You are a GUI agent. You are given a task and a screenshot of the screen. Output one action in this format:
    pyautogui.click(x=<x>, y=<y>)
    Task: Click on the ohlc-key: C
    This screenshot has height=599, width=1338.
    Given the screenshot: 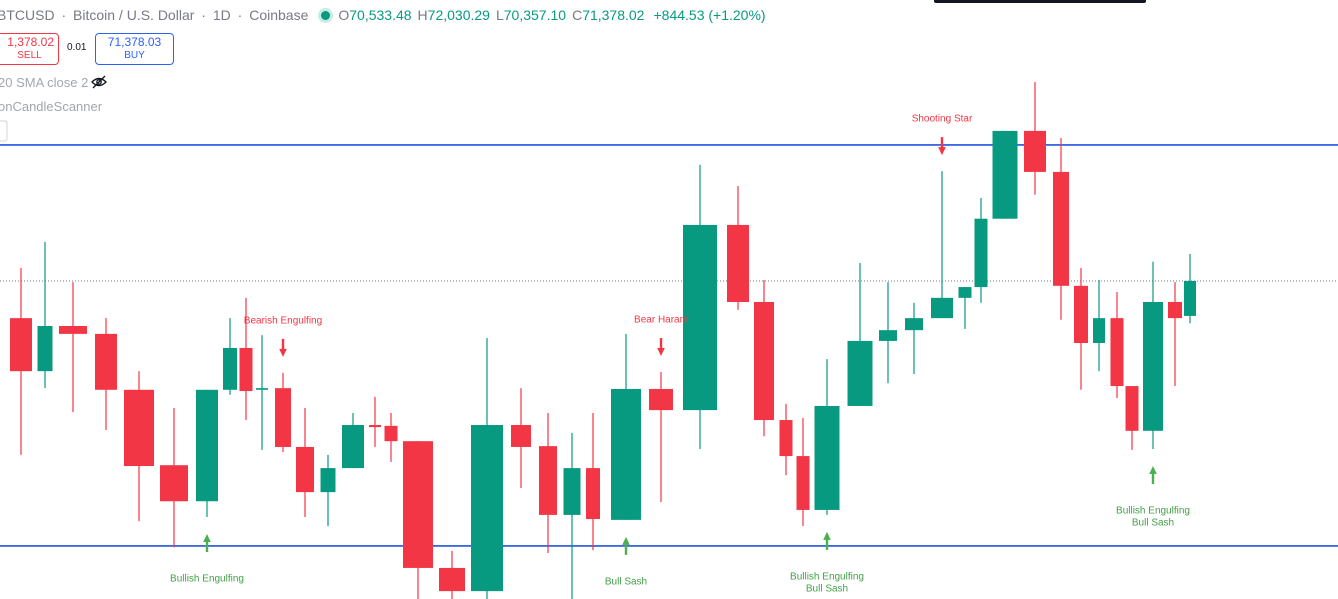 What is the action you would take?
    pyautogui.click(x=577, y=15)
    